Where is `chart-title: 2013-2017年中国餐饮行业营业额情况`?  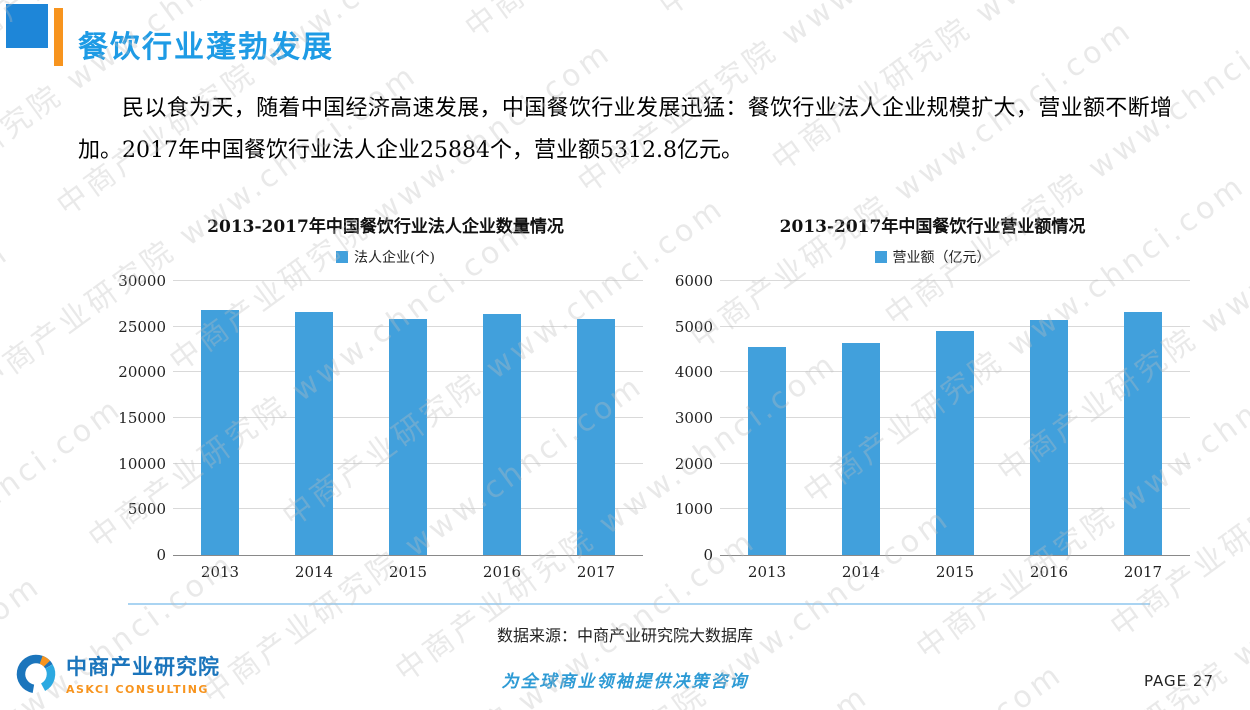
chart-title: 2013-2017年中国餐饮行业营业额情况 is located at coordinates (932, 227).